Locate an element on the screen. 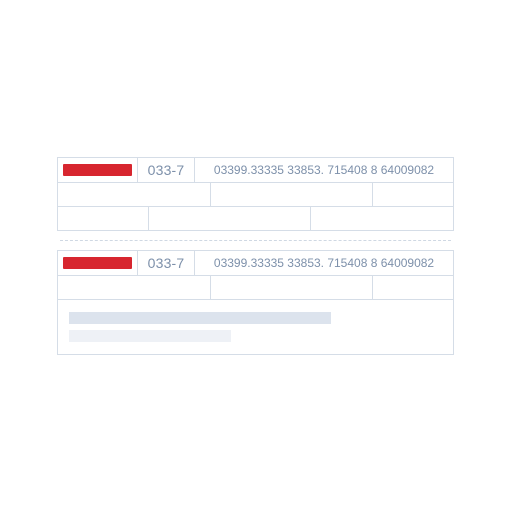 The height and width of the screenshot is (512, 512). loading-placeholder is located at coordinates (255, 327).